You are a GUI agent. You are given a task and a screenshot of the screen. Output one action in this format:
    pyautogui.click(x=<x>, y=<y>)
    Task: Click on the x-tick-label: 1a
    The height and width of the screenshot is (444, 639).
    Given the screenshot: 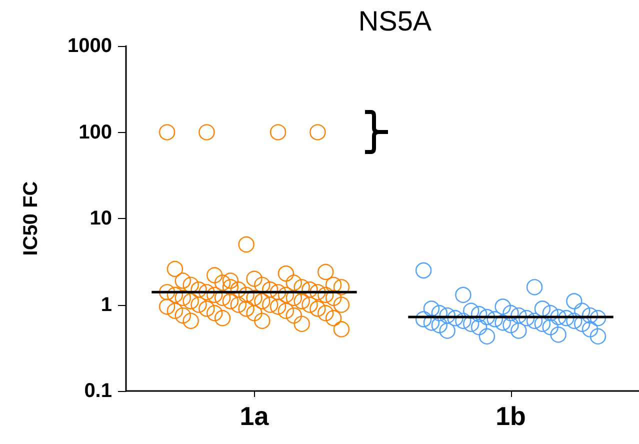 What is the action you would take?
    pyautogui.click(x=255, y=416)
    